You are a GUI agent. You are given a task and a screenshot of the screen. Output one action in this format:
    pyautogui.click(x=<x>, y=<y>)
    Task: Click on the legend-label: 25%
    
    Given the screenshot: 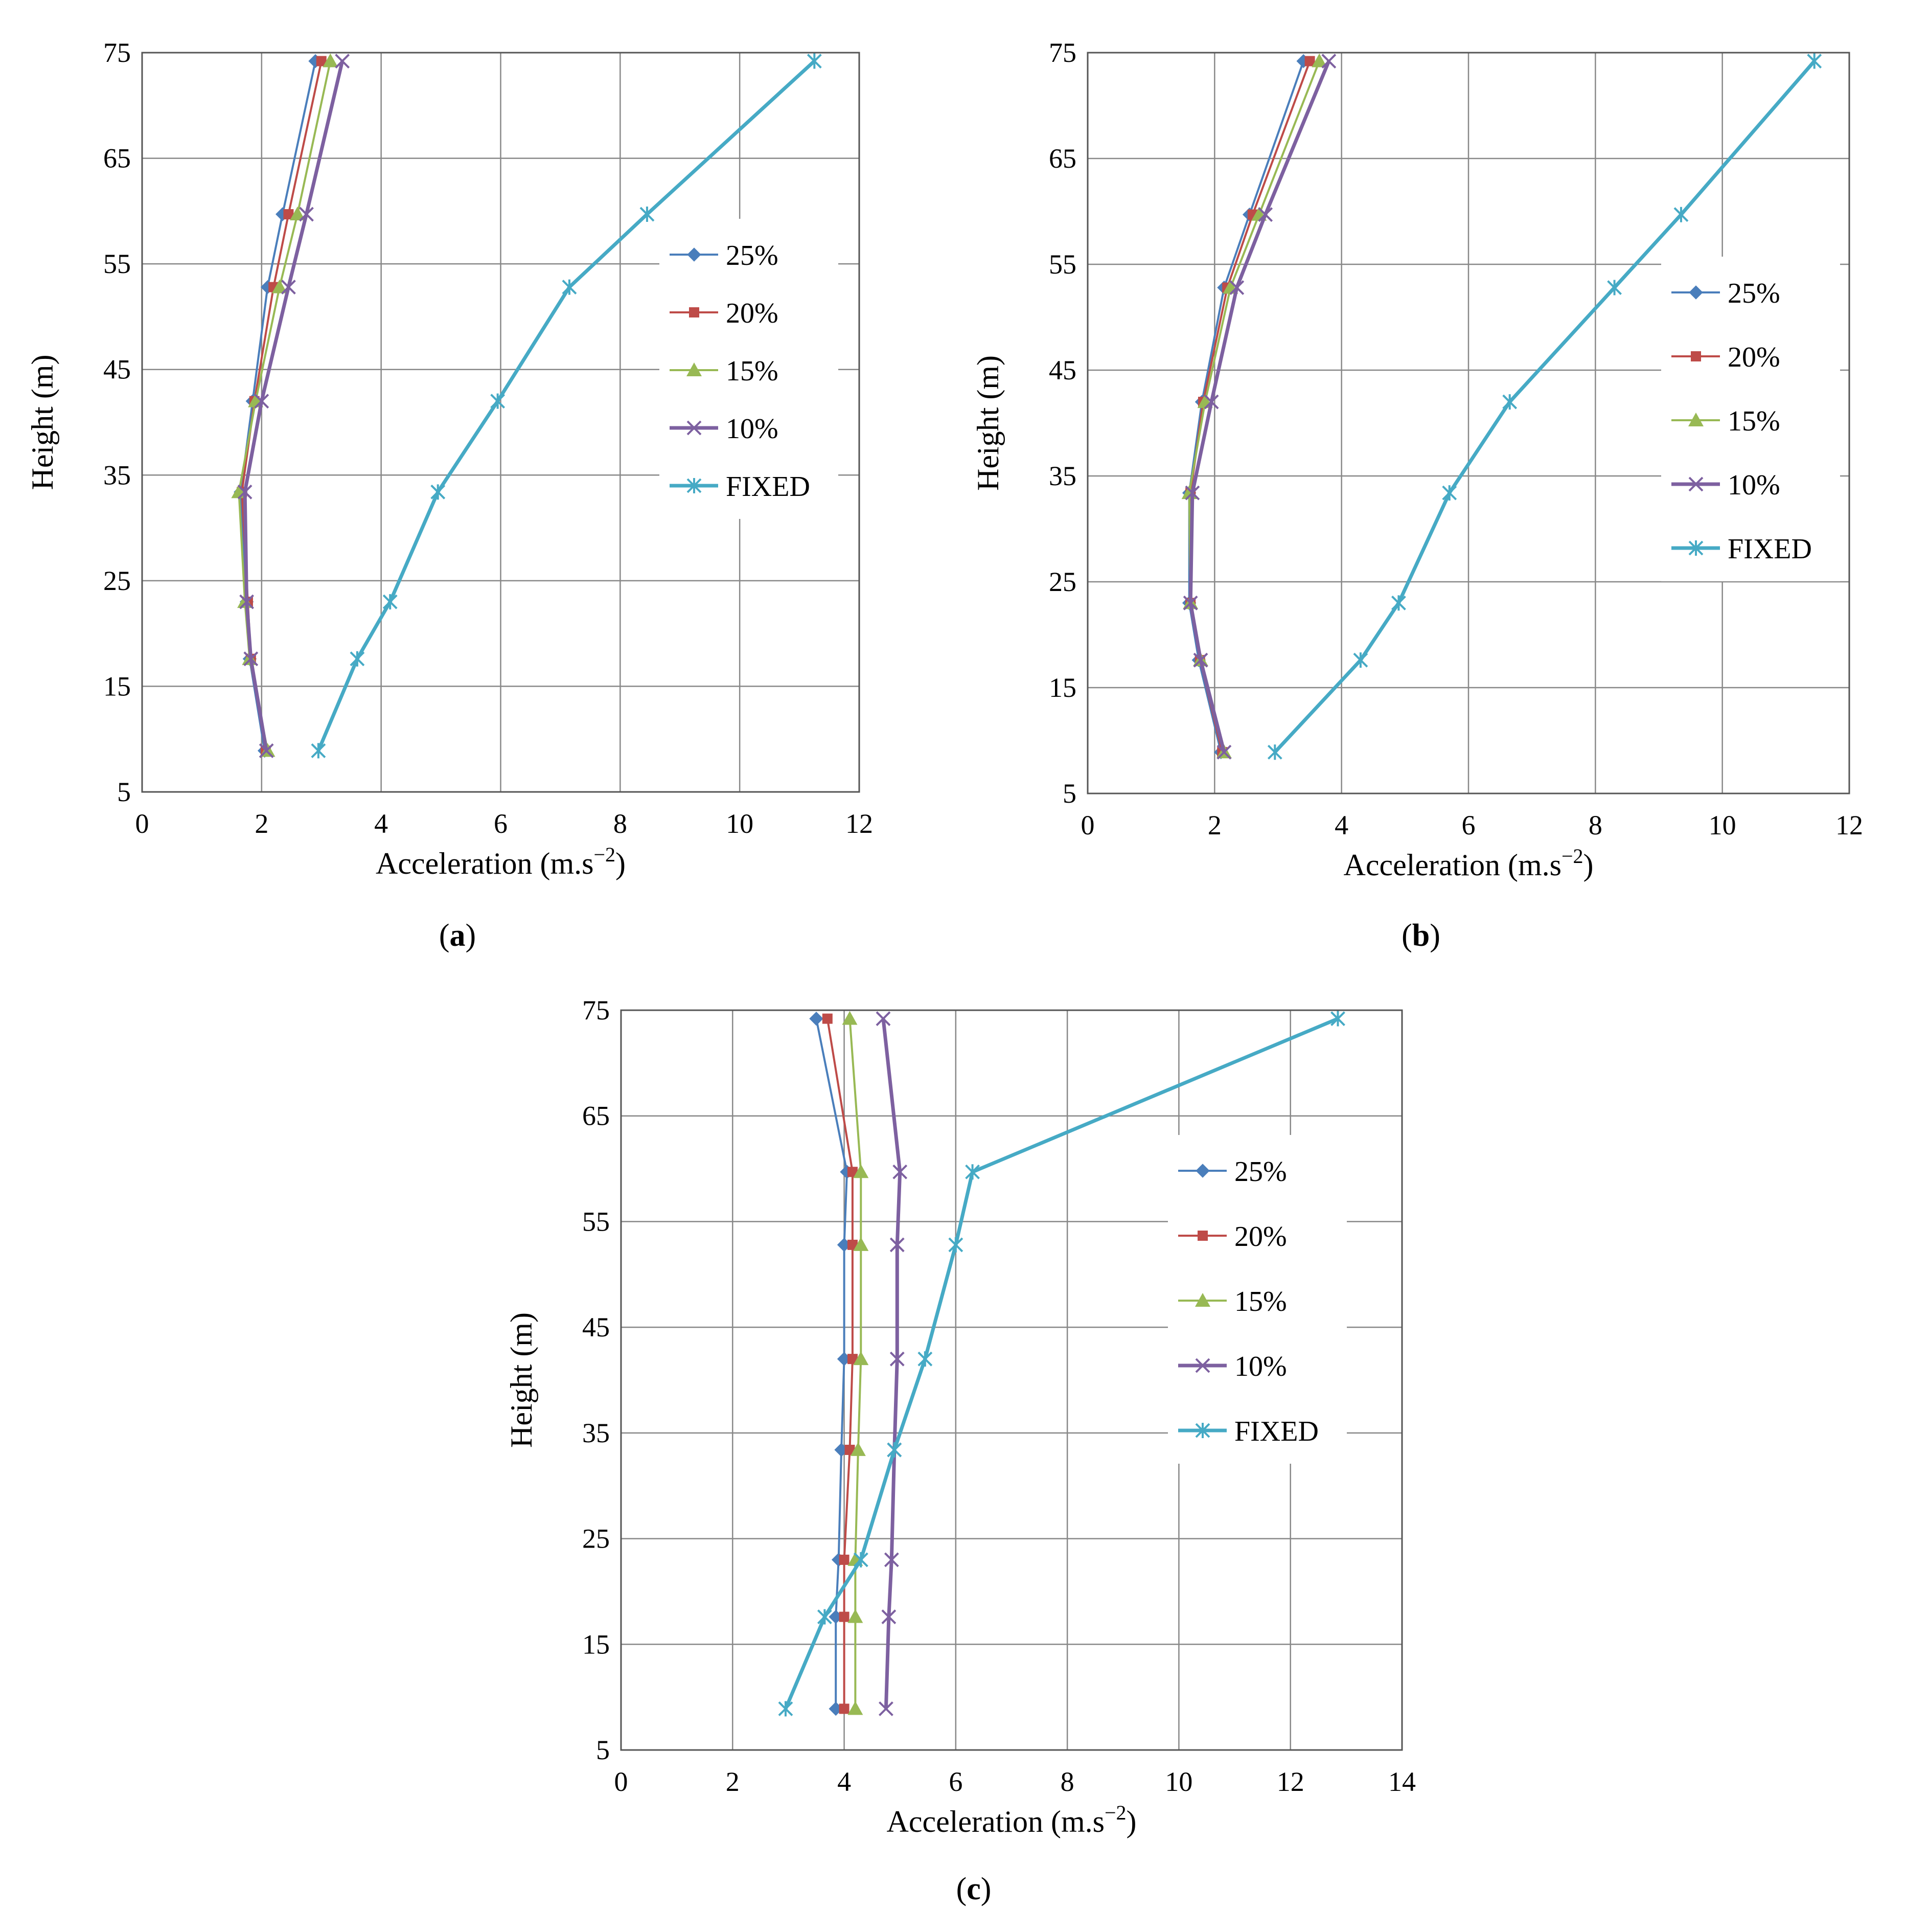 What is the action you would take?
    pyautogui.click(x=1260, y=1172)
    